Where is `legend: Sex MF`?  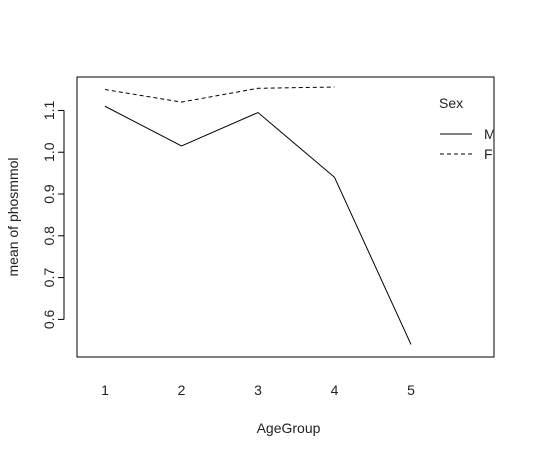 legend: Sex MF is located at coordinates (467, 128).